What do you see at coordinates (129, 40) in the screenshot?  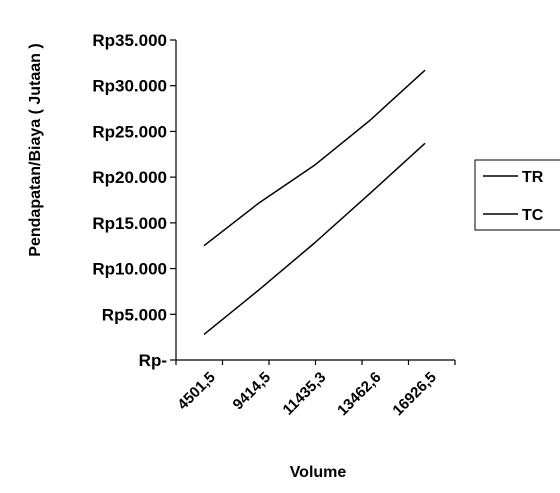 I see `y-tick-label: Rp35.000` at bounding box center [129, 40].